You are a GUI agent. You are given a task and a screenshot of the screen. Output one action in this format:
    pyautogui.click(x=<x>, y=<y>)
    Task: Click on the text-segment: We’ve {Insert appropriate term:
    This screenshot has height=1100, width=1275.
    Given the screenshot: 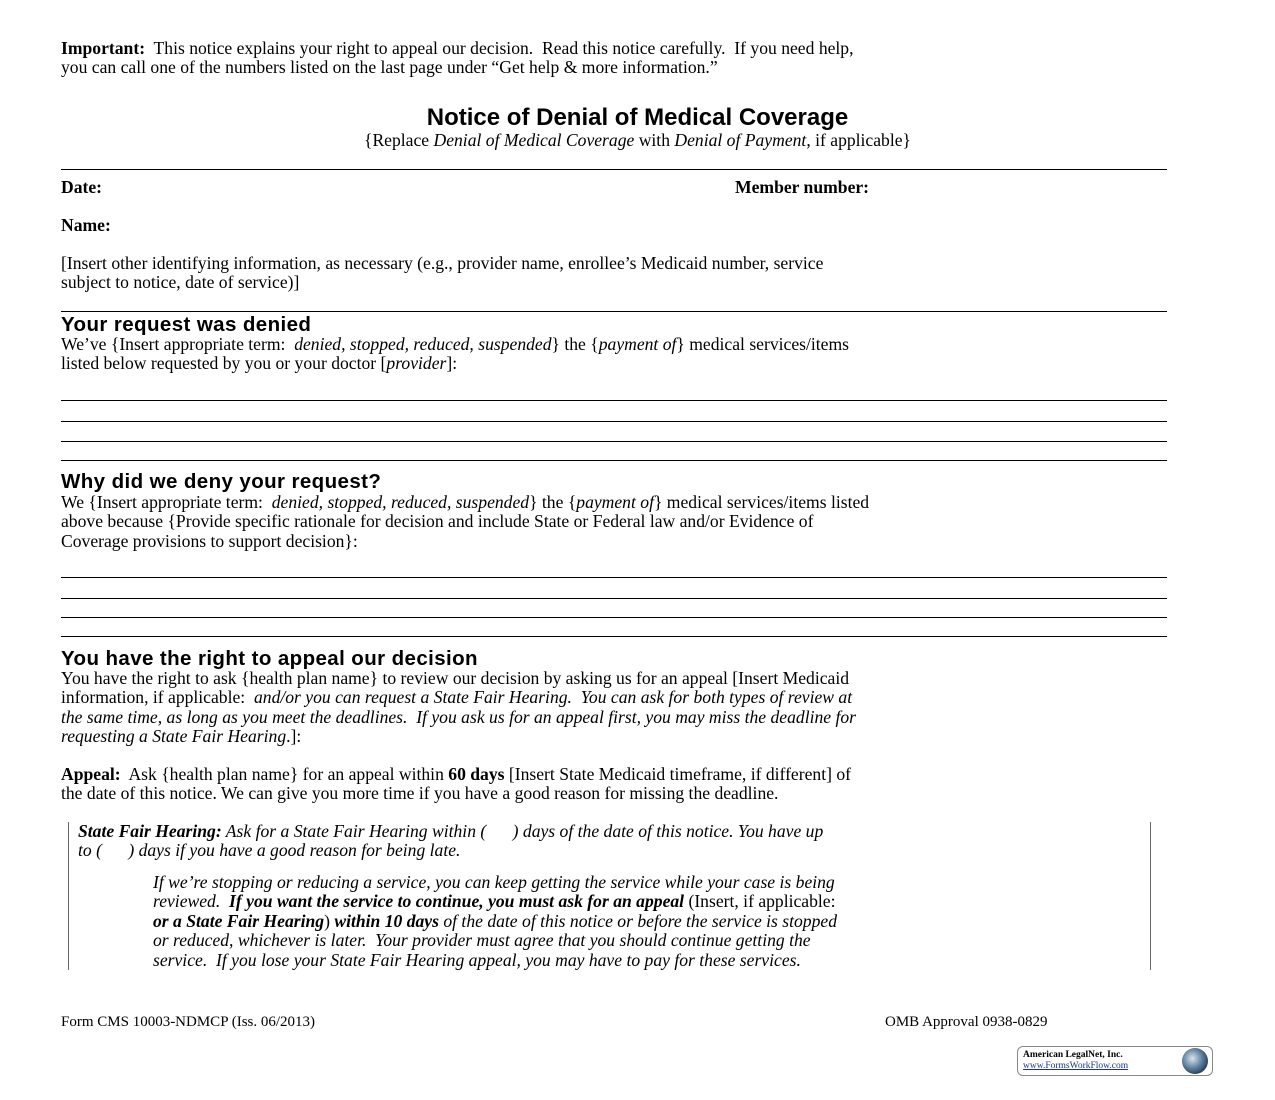 What is the action you would take?
    pyautogui.click(x=178, y=344)
    